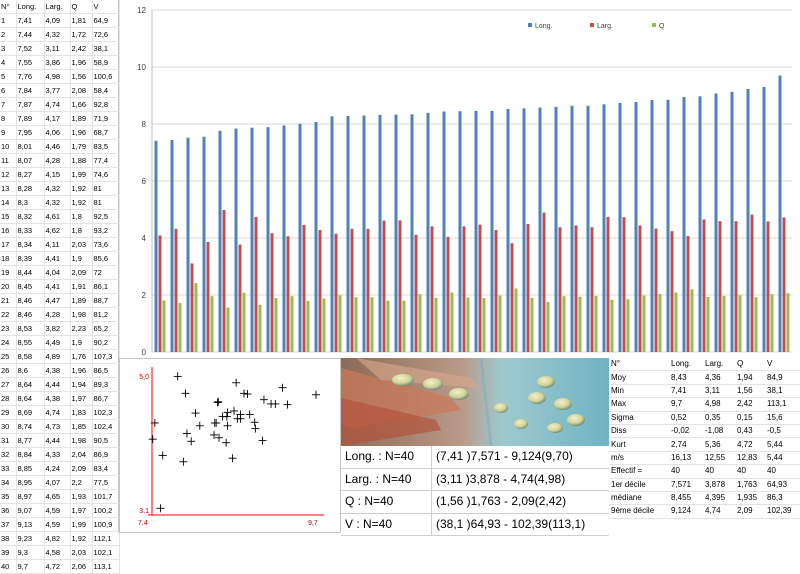 The height and width of the screenshot is (574, 800). I want to click on table-cell: 29, so click(8, 412).